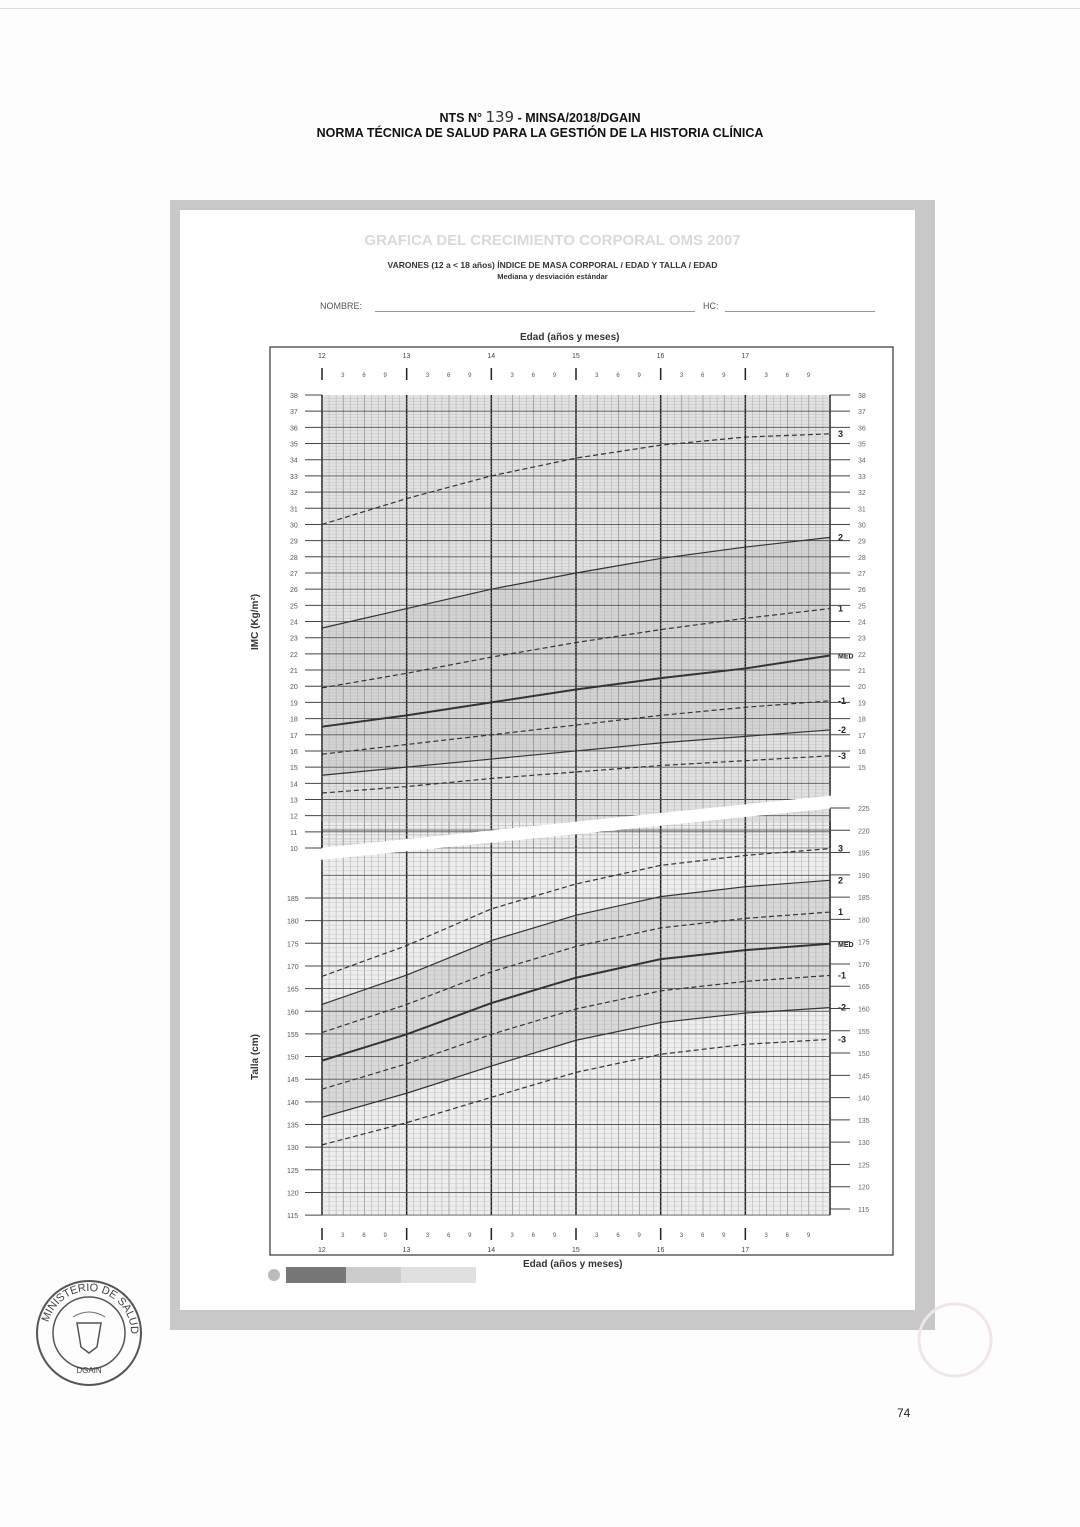 The width and height of the screenshot is (1080, 1527). I want to click on bmi-right-tick-label: 32, so click(862, 493).